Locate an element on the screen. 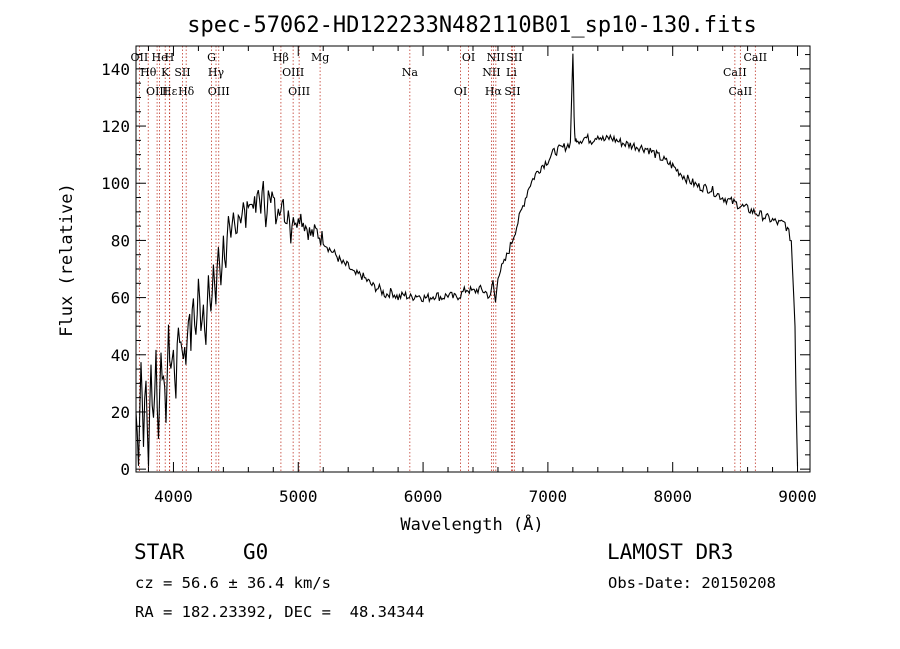 This screenshot has width=900, height=649. line-marker-label-6: H is located at coordinates (170, 57).